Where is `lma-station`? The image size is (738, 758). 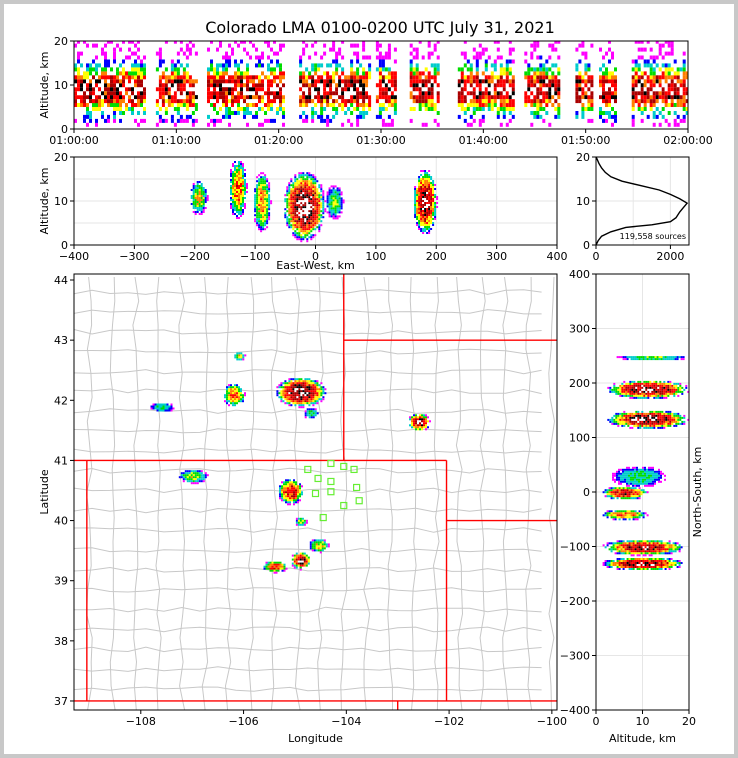
lma-station is located at coordinates (315, 493).